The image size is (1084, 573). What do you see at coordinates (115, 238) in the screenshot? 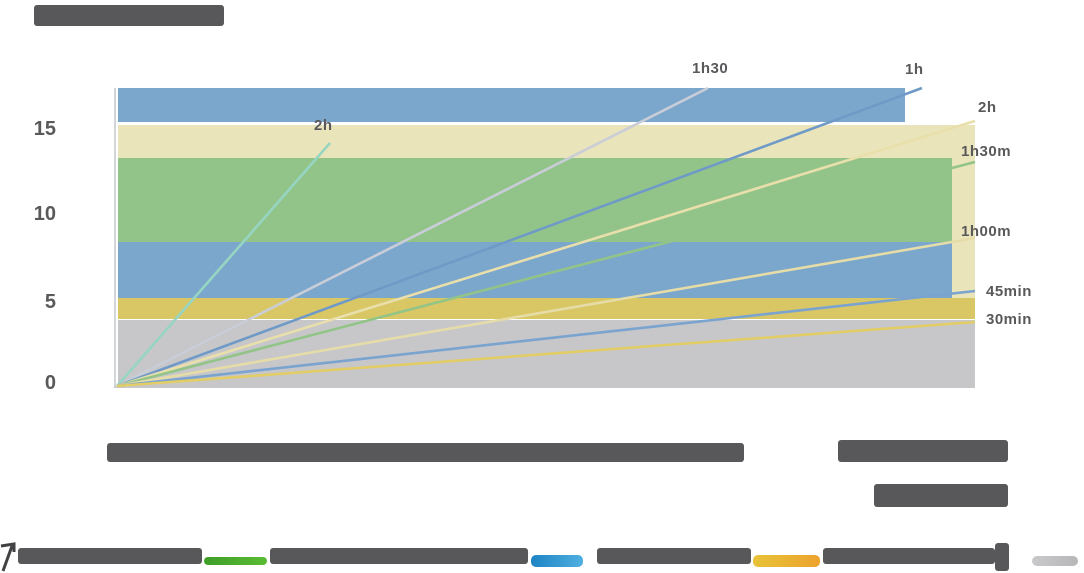
I see `y-axis-spine` at bounding box center [115, 238].